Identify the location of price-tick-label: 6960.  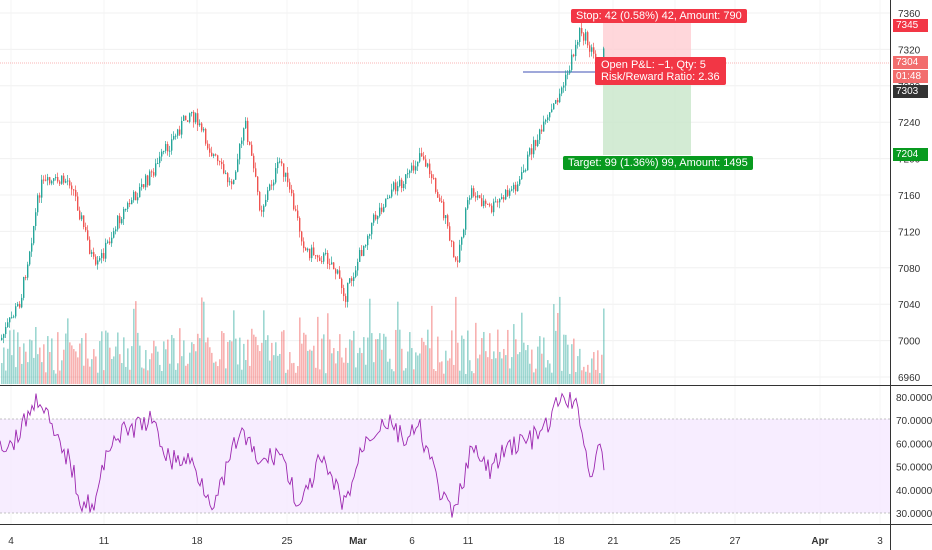
(909, 378).